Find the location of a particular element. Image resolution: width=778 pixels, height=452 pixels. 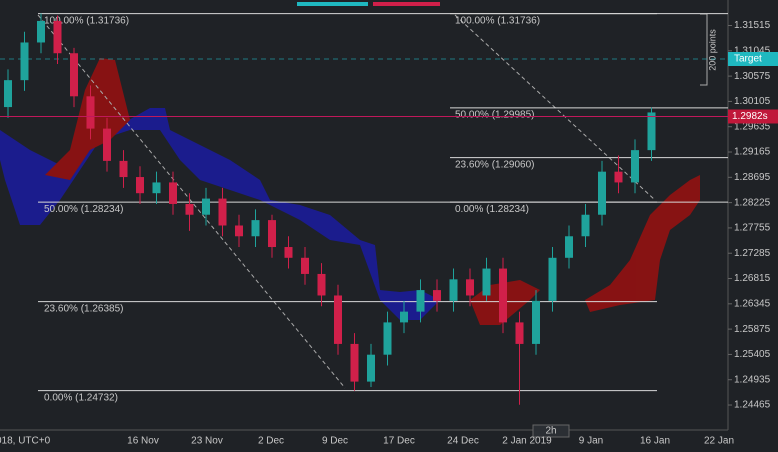

y-tick-label: 1.31045 is located at coordinates (752, 50).